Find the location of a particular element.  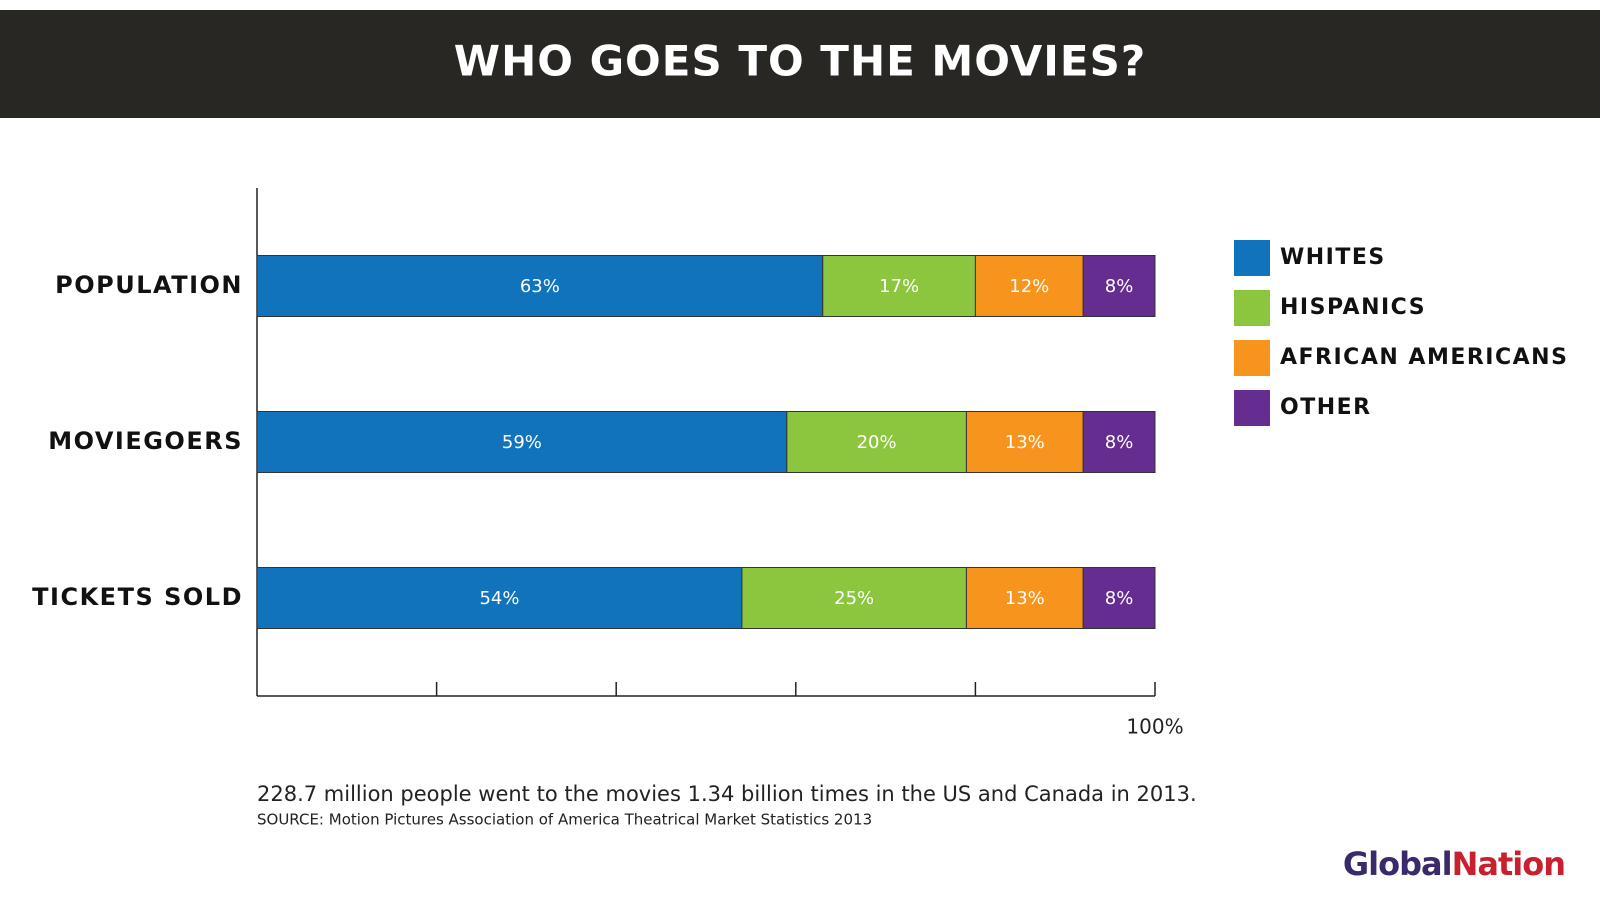

value-label: 59% is located at coordinates (522, 442).